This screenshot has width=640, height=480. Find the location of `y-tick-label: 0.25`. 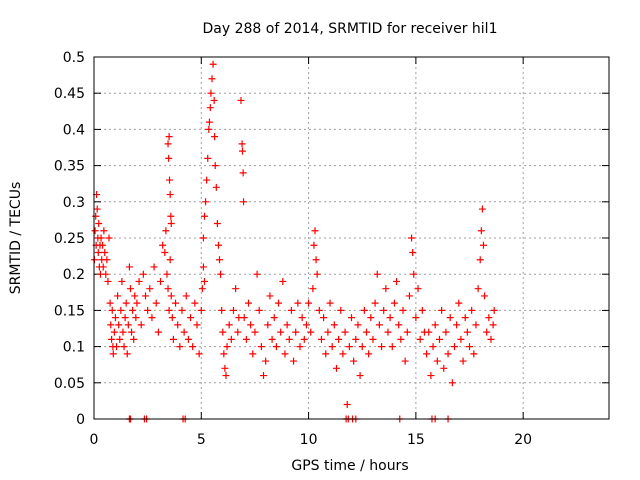

y-tick-label: 0.25 is located at coordinates (69, 239).